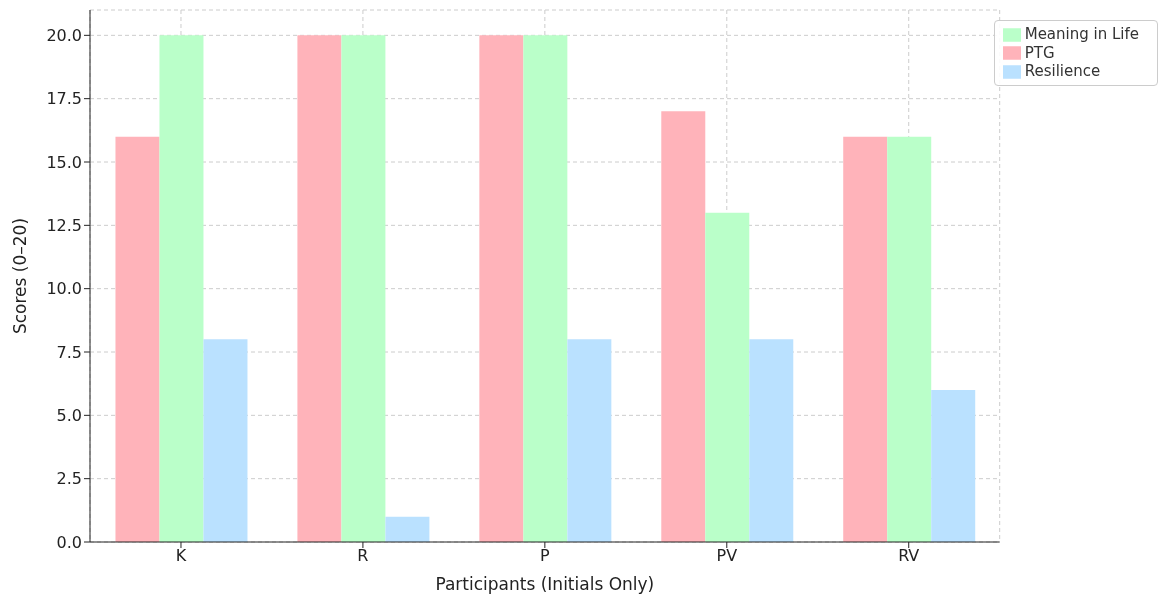 Image resolution: width=1176 pixels, height=608 pixels. I want to click on y-axis-title: Scores (0–20), so click(20, 276).